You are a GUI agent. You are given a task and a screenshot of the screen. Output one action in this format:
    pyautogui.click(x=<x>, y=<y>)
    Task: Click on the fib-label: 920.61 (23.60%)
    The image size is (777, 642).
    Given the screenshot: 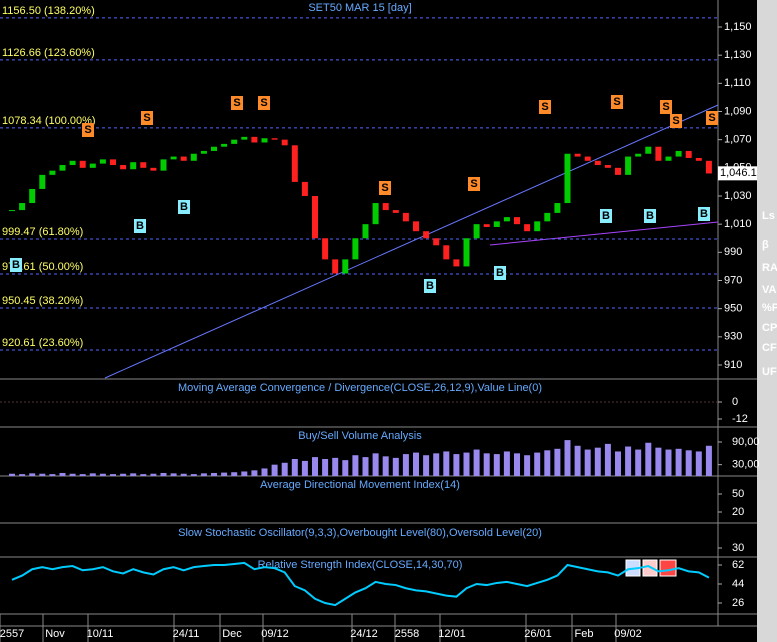 What is the action you would take?
    pyautogui.click(x=42, y=343)
    